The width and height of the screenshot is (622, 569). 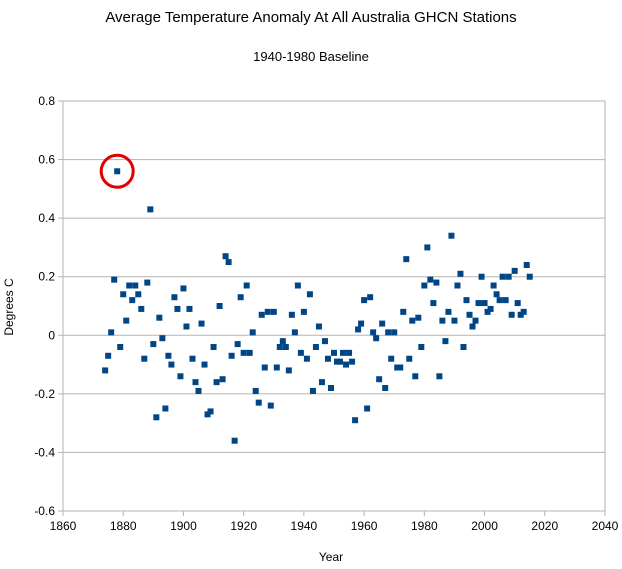 What do you see at coordinates (484, 526) in the screenshot?
I see `x-tick-label: 2000` at bounding box center [484, 526].